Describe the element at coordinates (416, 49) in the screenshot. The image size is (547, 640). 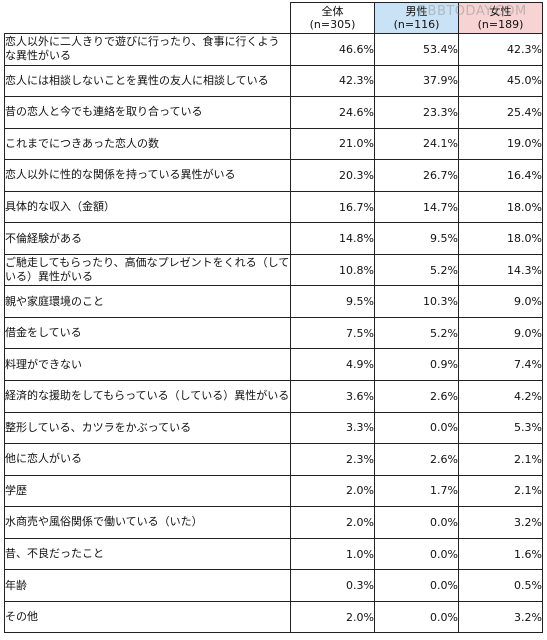
I see `row-male: 53.4%` at that location.